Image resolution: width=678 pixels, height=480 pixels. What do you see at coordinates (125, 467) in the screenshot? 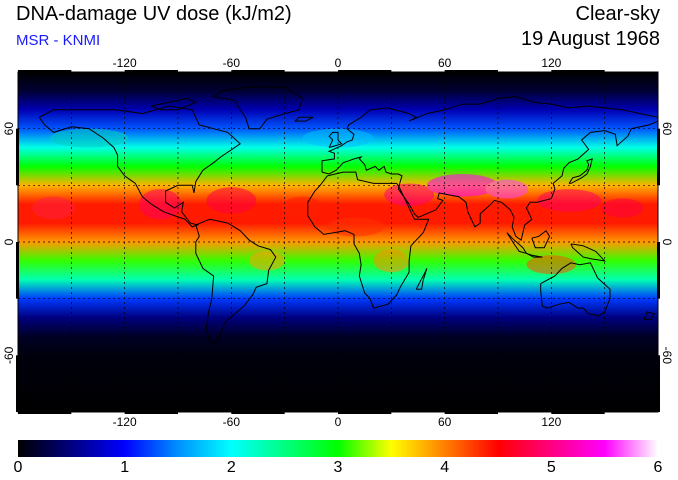
I see `colorbar-tick-label: 1` at bounding box center [125, 467].